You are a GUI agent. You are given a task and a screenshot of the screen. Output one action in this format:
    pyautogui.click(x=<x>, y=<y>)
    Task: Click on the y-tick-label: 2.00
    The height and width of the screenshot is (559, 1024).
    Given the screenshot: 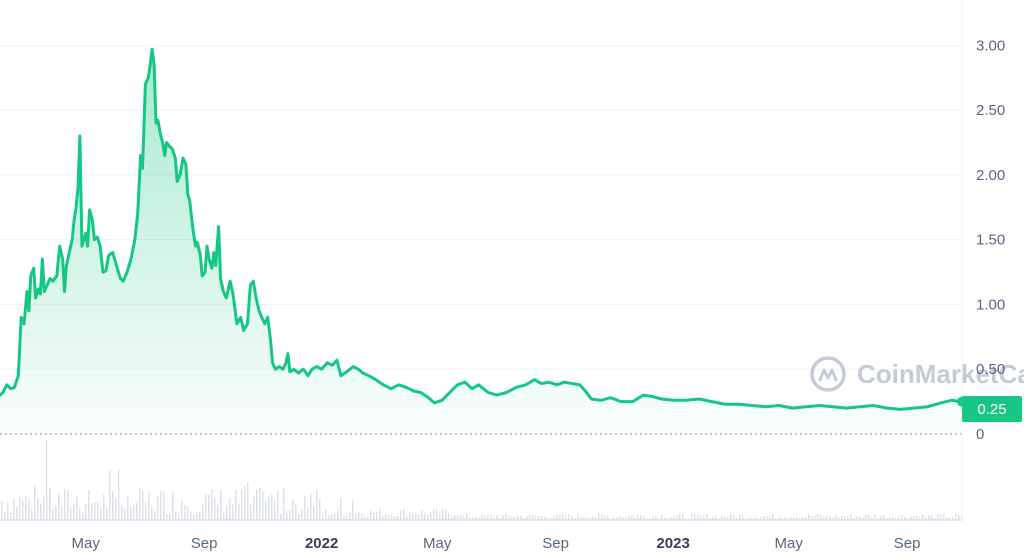 What is the action you would take?
    pyautogui.click(x=990, y=175)
    